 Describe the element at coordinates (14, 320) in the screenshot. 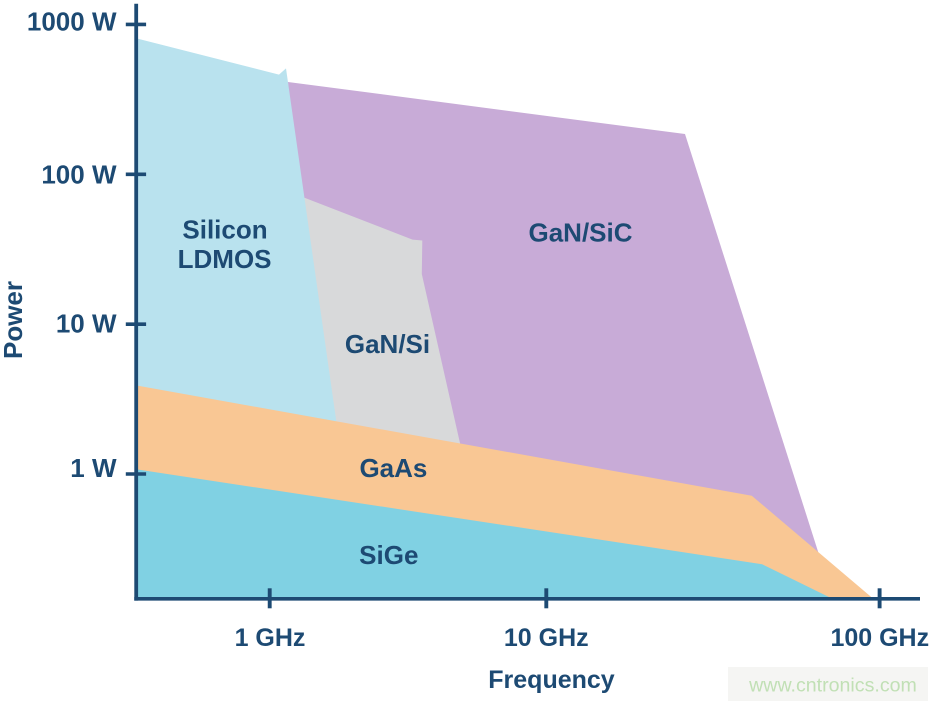

I see `svg-text: Power` at that location.